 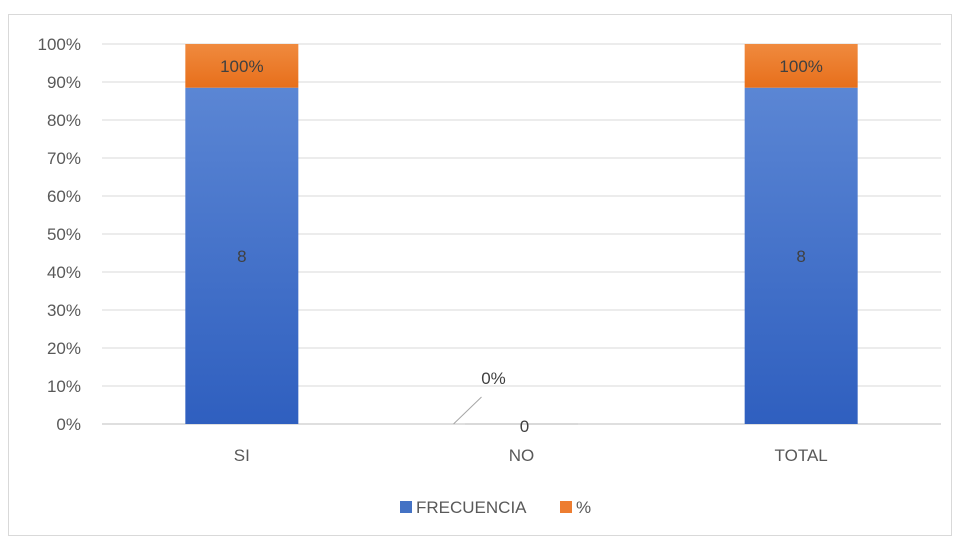 I want to click on x-axis: SI NO TOTAL, so click(x=531, y=455).